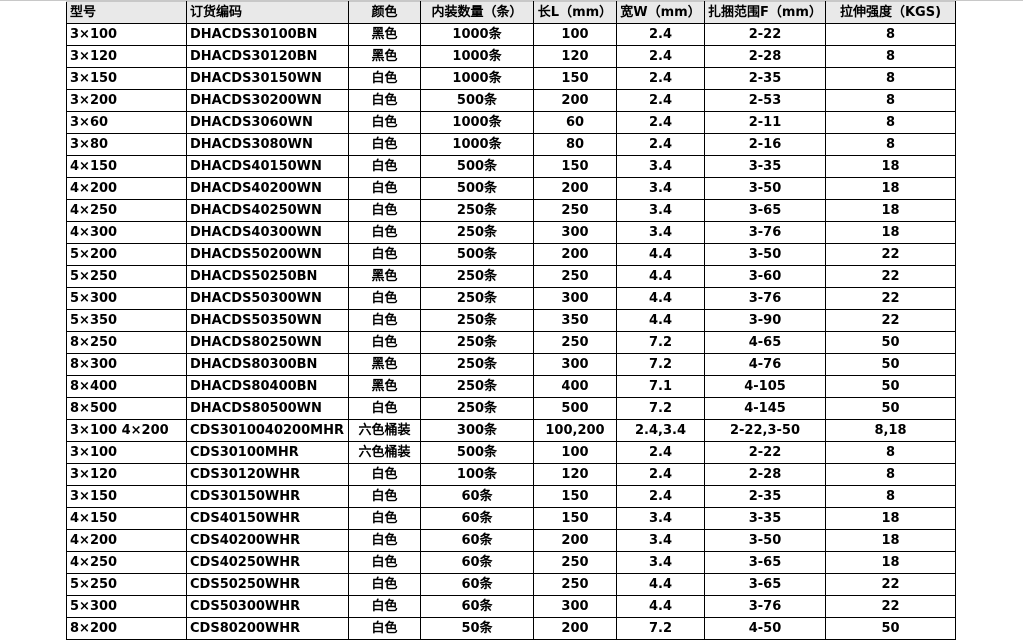 This screenshot has height=642, width=1023. Describe the element at coordinates (575, 122) in the screenshot. I see `cell-length: 60` at that location.